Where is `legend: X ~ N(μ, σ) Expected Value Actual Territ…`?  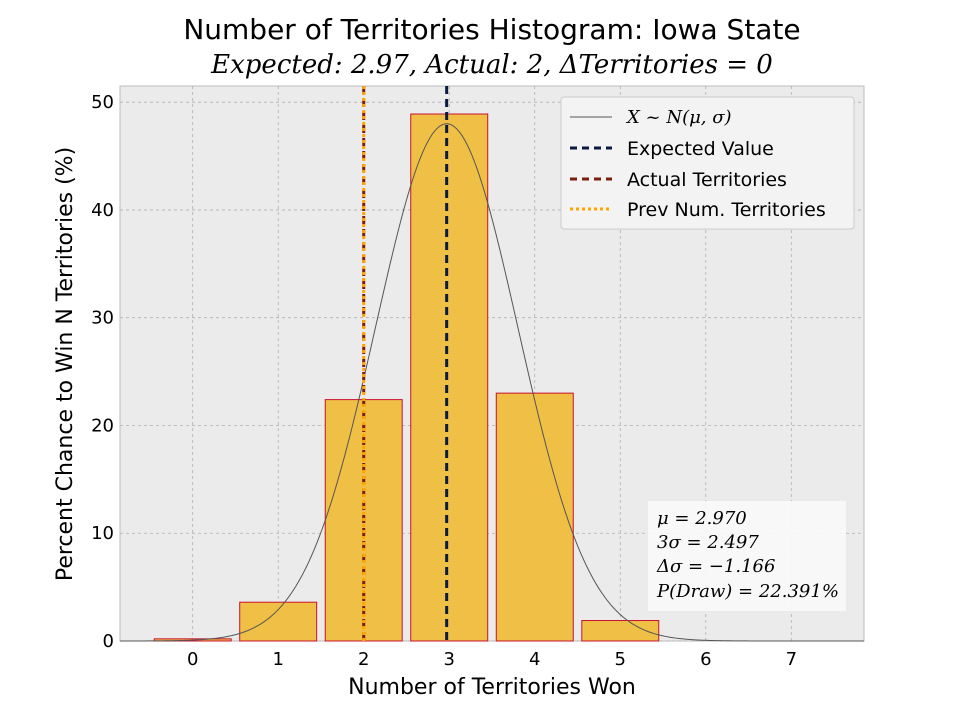
legend: X ~ N(μ, σ) Expected Value Actual Territ… is located at coordinates (707, 163).